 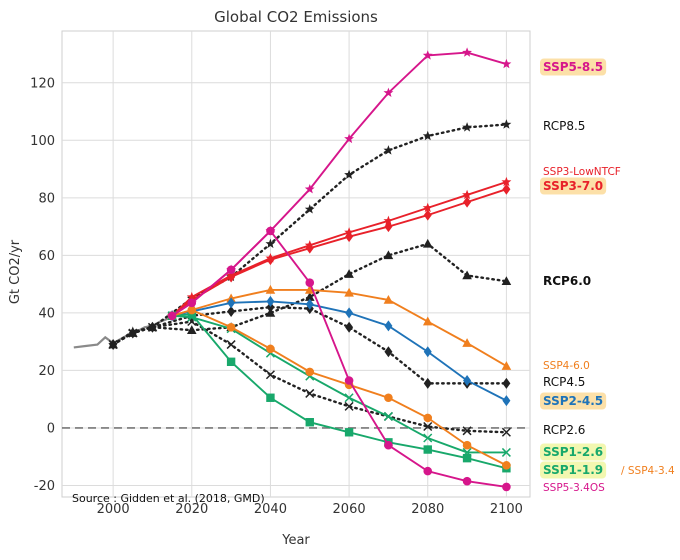 What do you see at coordinates (296, 17) in the screenshot?
I see `chart-title: Global CO2 Emissions` at bounding box center [296, 17].